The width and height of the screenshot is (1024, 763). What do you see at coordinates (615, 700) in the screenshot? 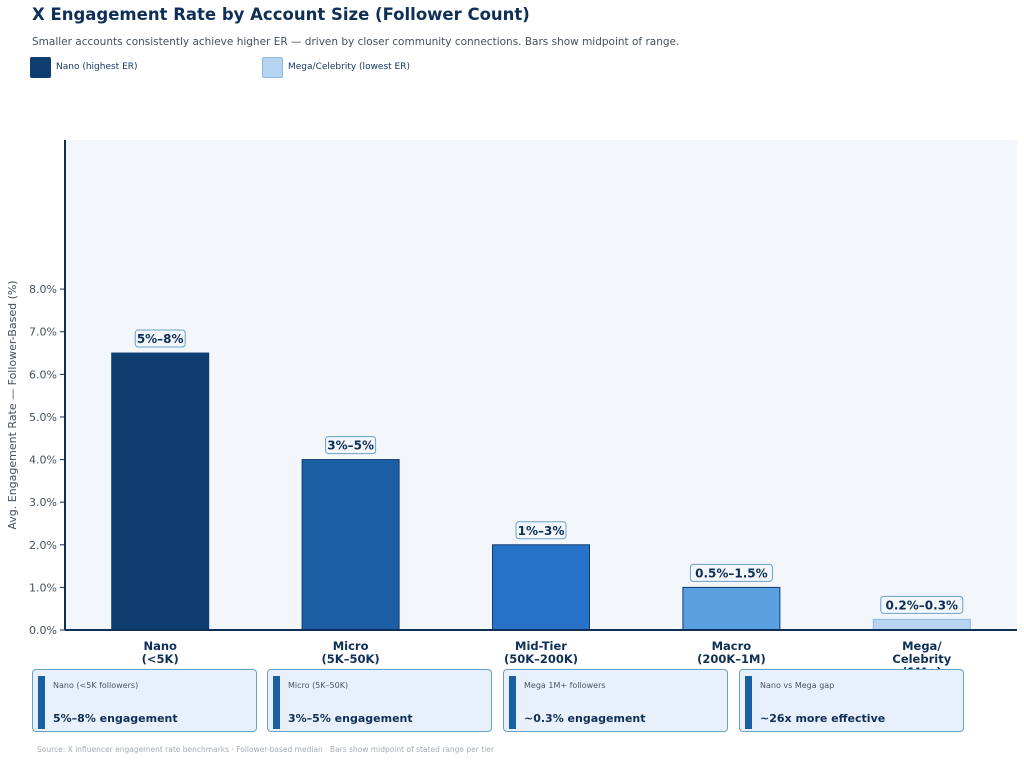
I see `stat-card-mega: Mega 1M+ followers ~0.3% engagement` at bounding box center [615, 700].